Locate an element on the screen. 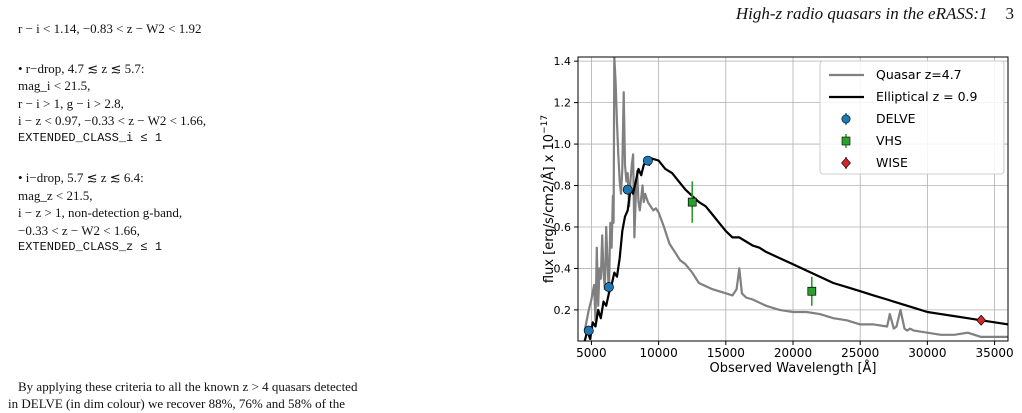 The image size is (1022, 413). i-drop-line: −0.33 < z − W2 < 1.66, is located at coordinates (79, 230).